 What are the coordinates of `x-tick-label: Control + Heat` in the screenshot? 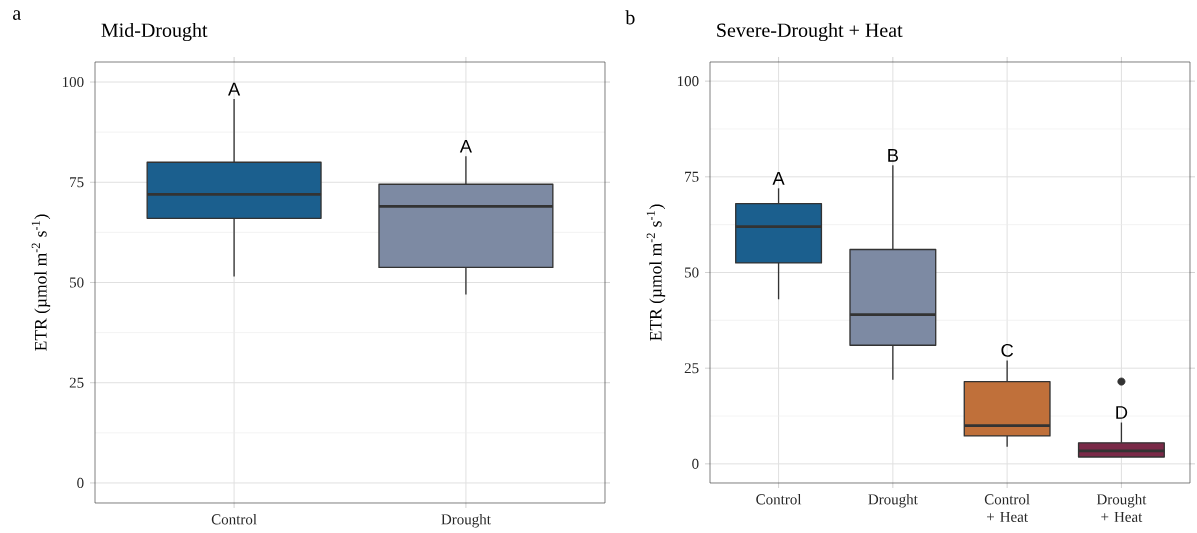 It's located at (1007, 507).